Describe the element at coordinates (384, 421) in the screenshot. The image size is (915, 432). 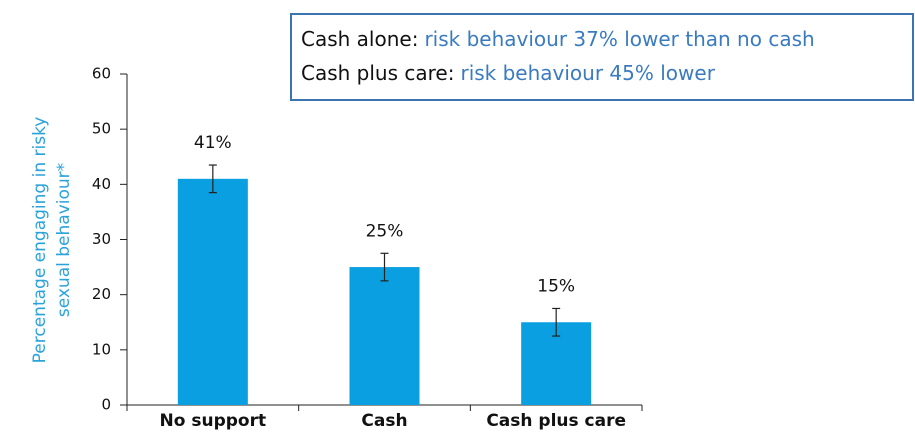
I see `x-tick-label: Cash` at that location.